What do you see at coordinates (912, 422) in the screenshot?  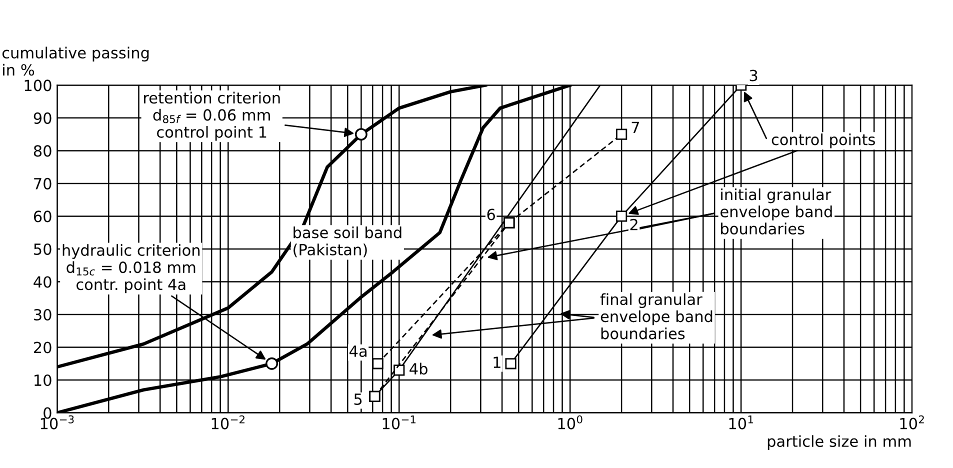 I see `x-tick-label: 10$^{2}$` at bounding box center [912, 422].